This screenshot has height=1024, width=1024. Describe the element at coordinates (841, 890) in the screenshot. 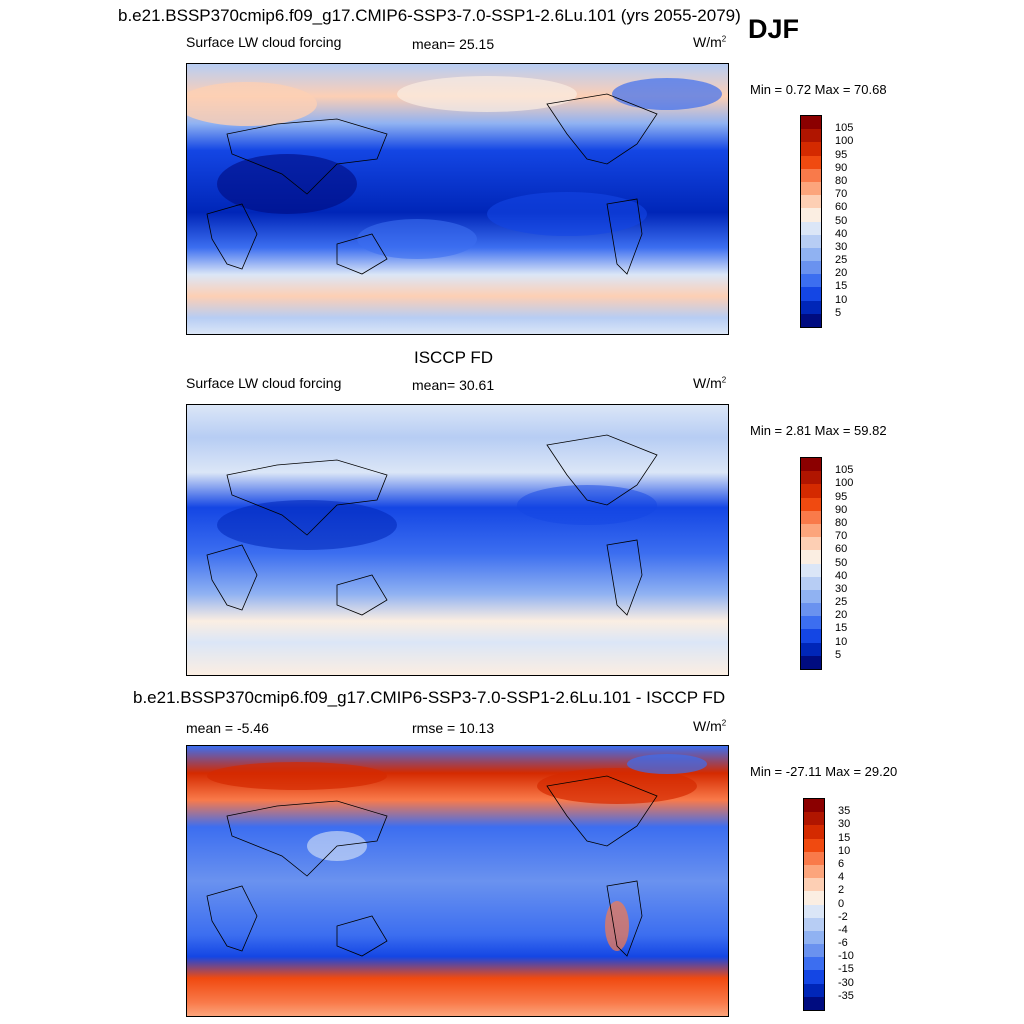

I see `colorbar-tick-label: 2` at that location.